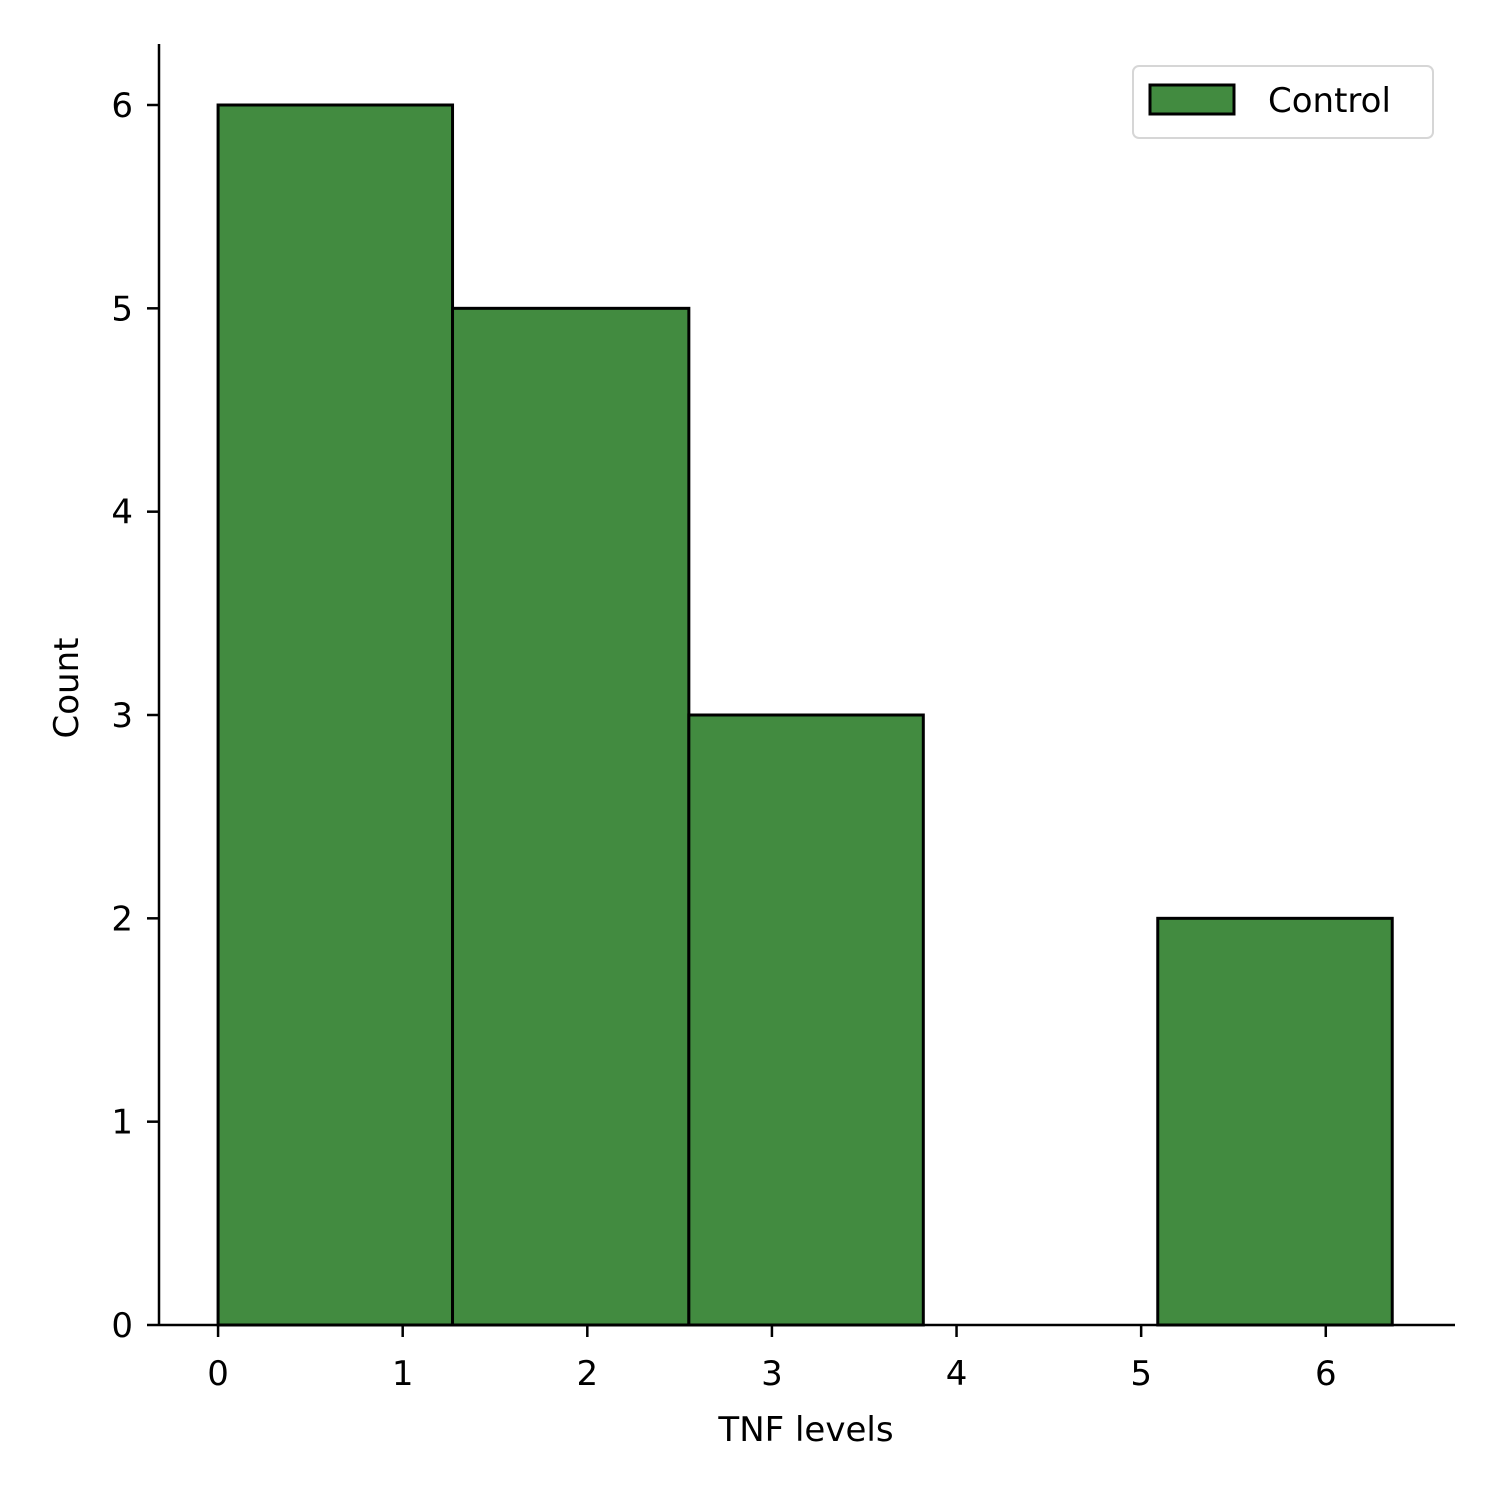 Image resolution: width=1500 pixels, height=1500 pixels. I want to click on x-axis-label: TNF levels, so click(805, 1430).